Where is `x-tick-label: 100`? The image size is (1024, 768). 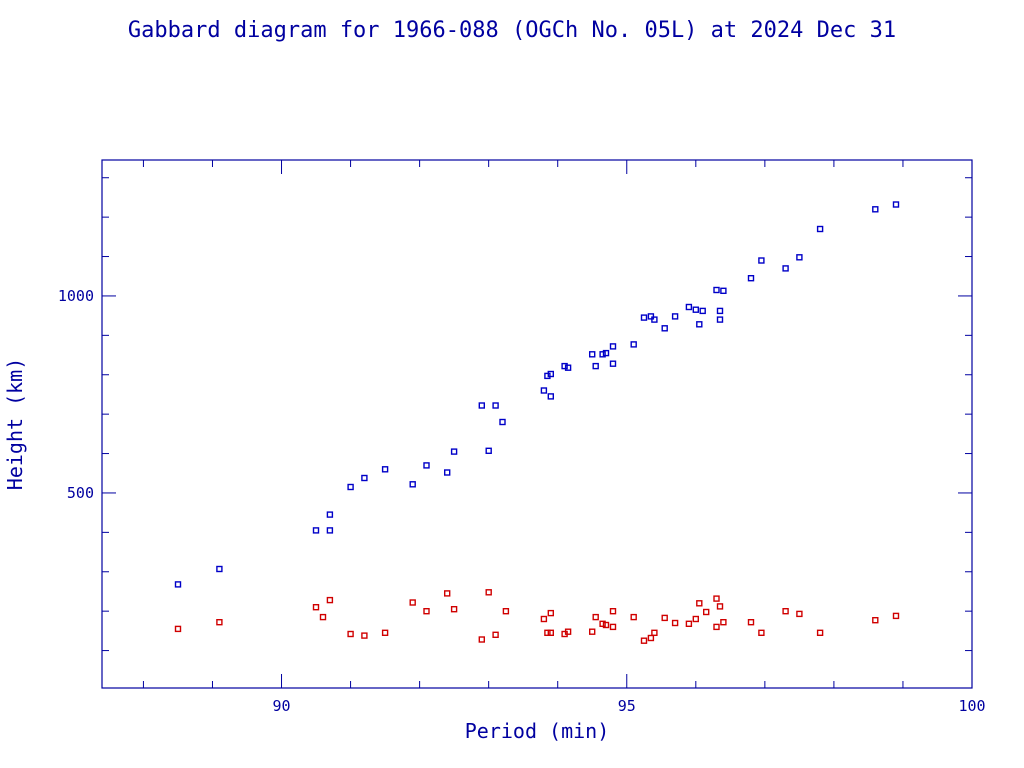
x-tick-label: 100 is located at coordinates (971, 706).